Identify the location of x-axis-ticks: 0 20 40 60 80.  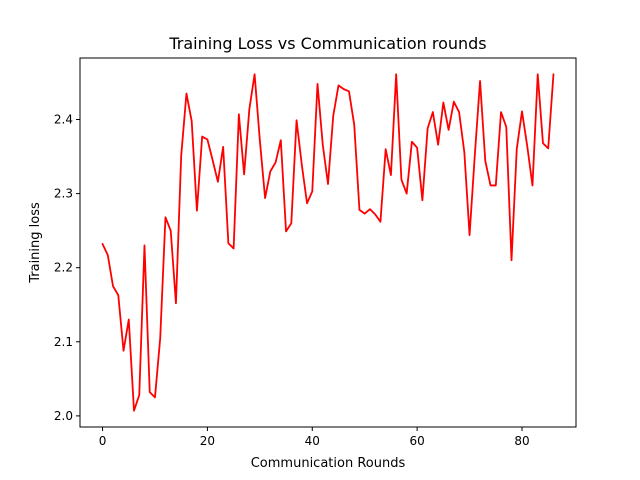
(314, 437).